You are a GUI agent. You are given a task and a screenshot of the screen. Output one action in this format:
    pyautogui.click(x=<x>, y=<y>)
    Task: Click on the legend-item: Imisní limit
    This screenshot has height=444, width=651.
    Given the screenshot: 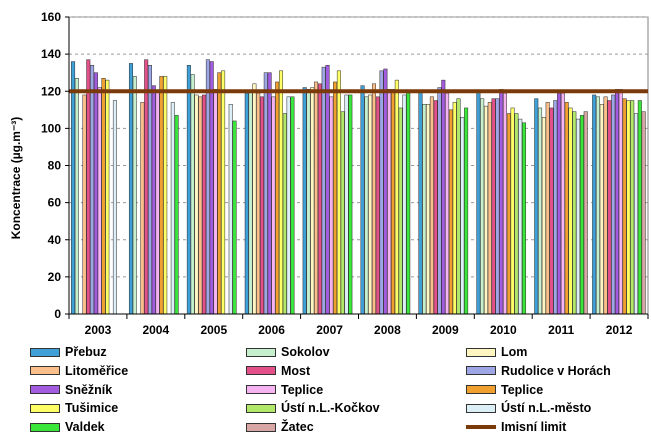 What is the action you would take?
    pyautogui.click(x=516, y=427)
    